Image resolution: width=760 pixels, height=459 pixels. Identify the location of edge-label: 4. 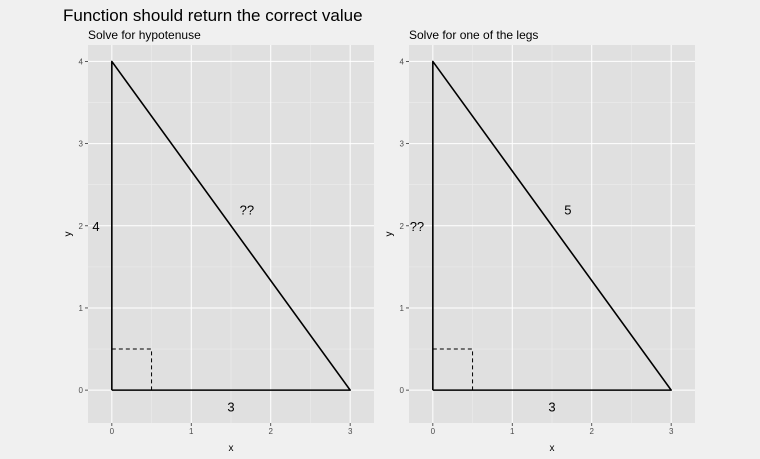
(95, 226).